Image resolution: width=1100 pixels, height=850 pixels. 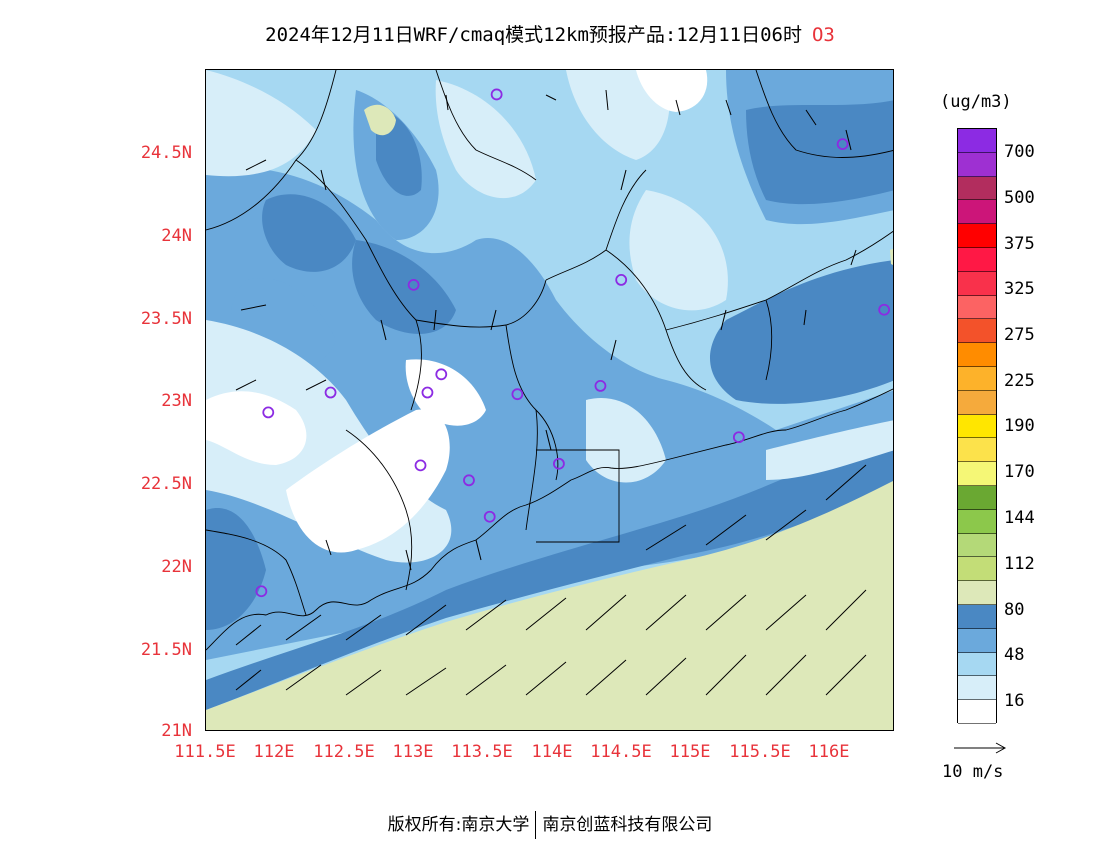 What do you see at coordinates (1019, 381) in the screenshot?
I see `colorbar-label: 225` at bounding box center [1019, 381].